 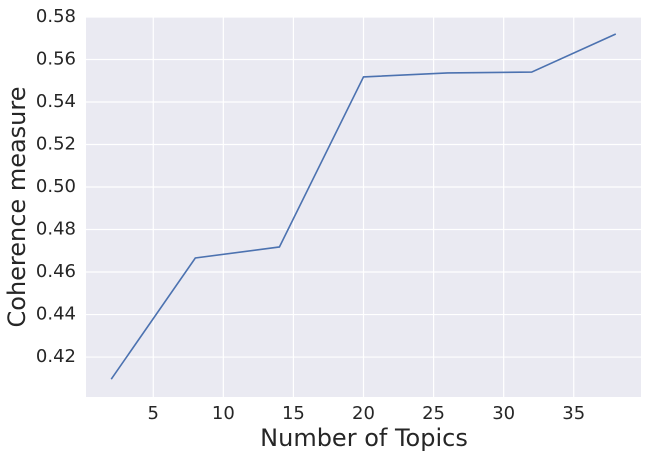 I want to click on x-axis-label: Number of Topics, so click(x=364, y=438).